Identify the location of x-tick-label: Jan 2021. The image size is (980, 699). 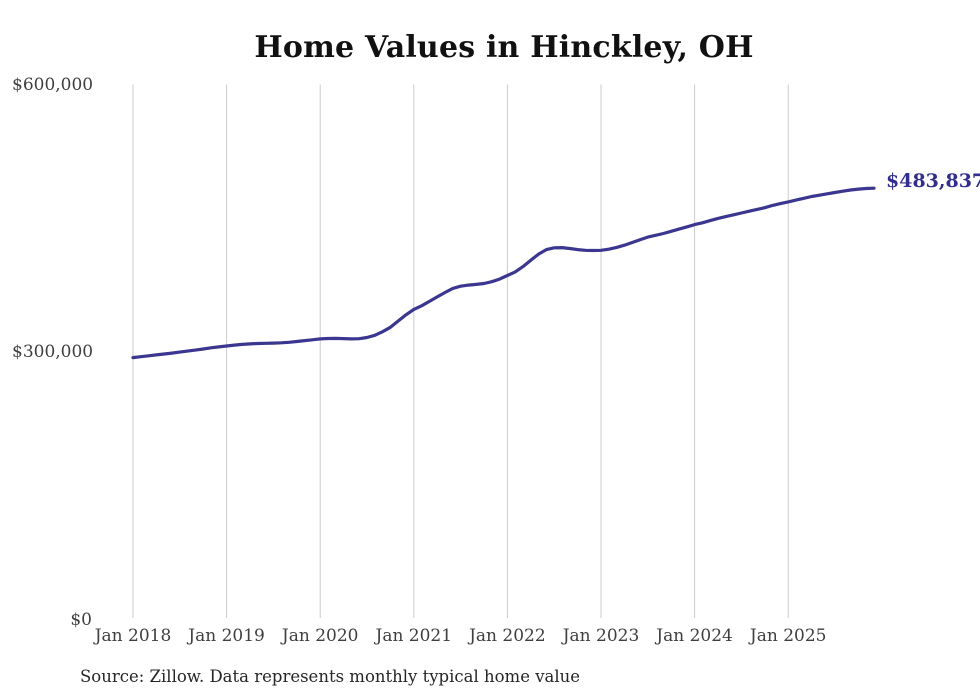
(414, 636).